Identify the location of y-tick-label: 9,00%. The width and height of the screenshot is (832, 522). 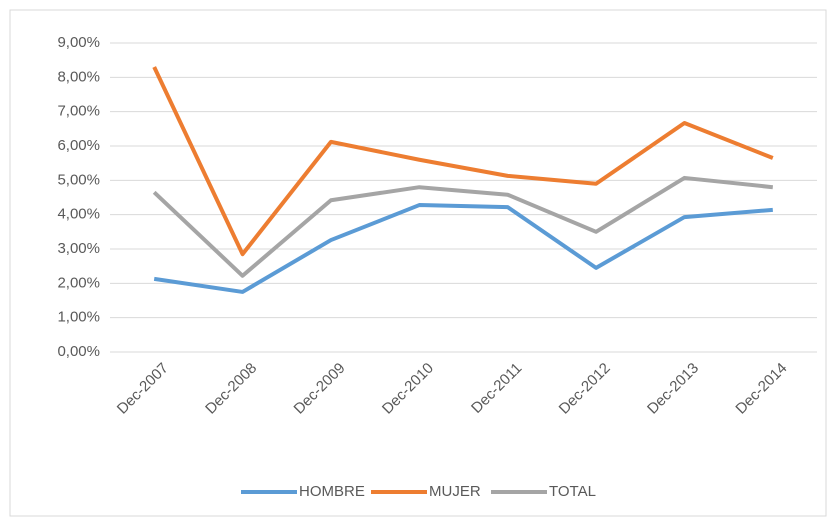
(78, 42).